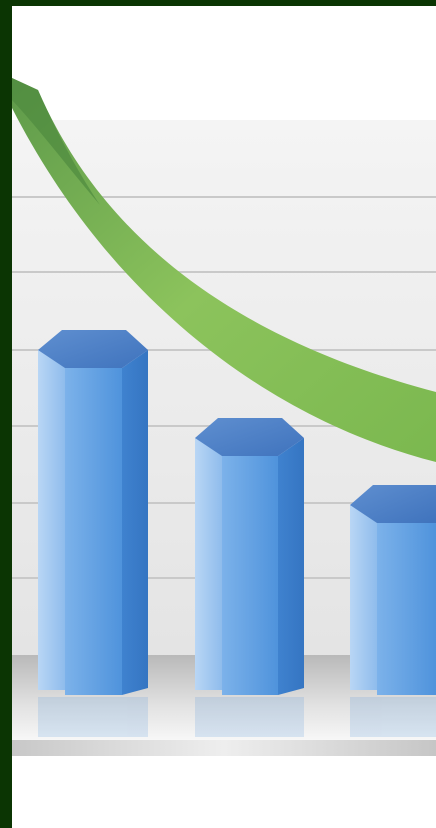  Describe the element at coordinates (237, 717) in the screenshot. I see `reflections` at that location.